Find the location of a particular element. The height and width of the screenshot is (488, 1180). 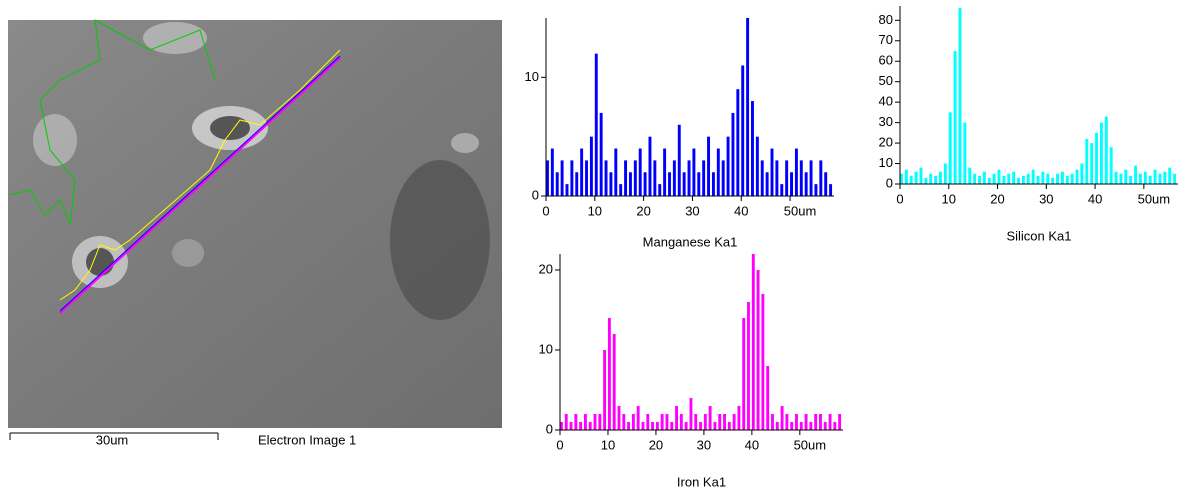

y-tick-label: 10 is located at coordinates (532, 76).